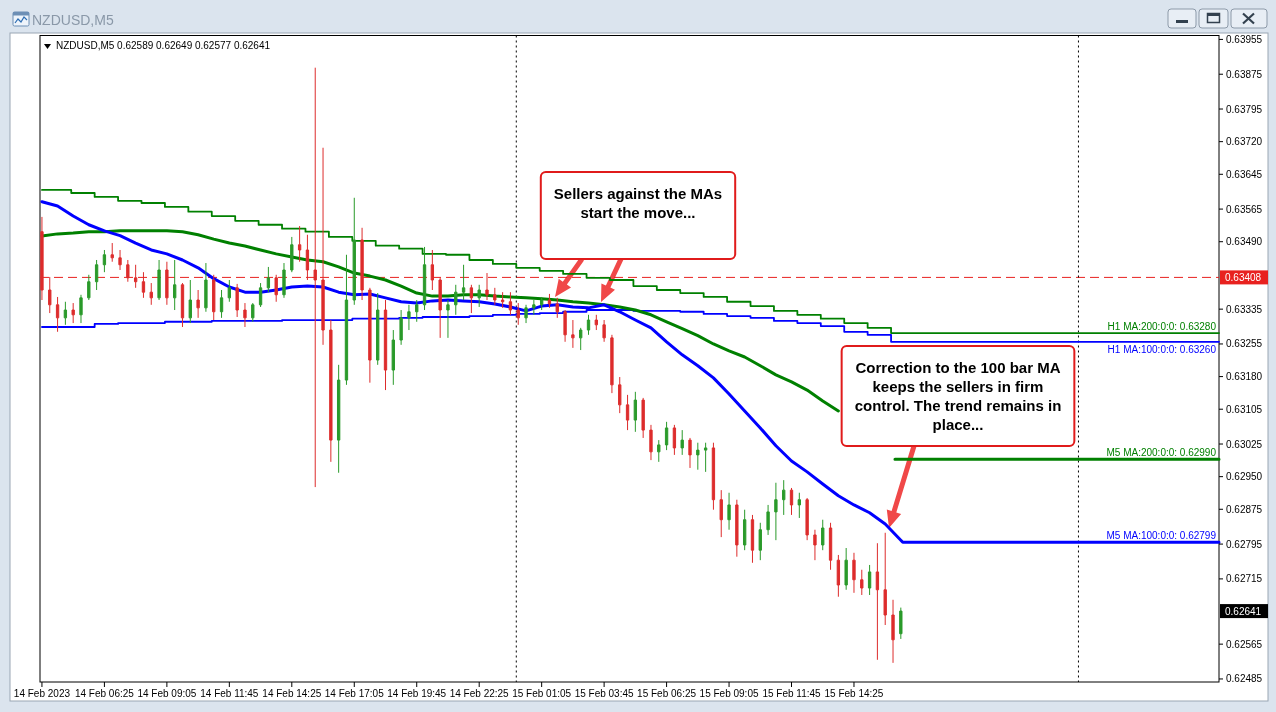 This screenshot has width=1276, height=712. Describe the element at coordinates (1243, 277) in the screenshot. I see `ref-line-label: 0.63408` at that location.